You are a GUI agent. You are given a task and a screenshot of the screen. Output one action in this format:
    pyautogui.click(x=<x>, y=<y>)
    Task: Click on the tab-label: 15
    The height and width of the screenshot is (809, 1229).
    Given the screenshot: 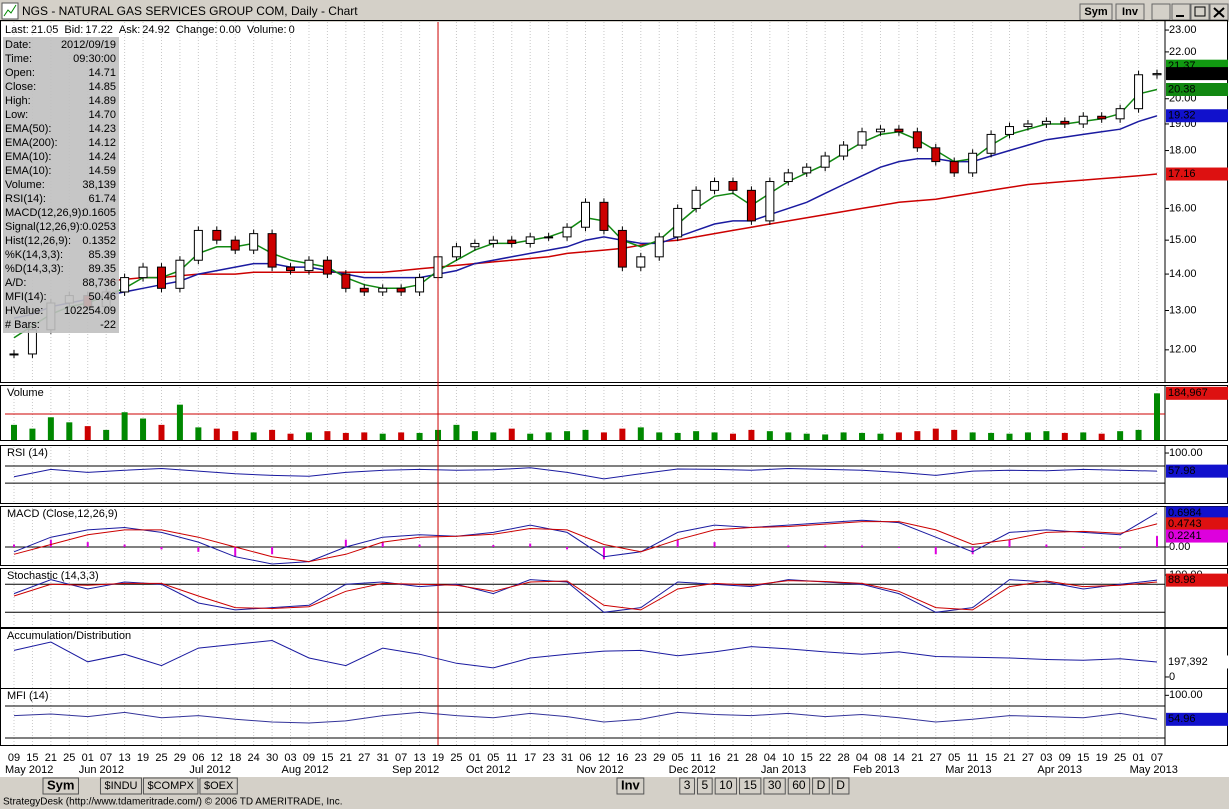 What is the action you would take?
    pyautogui.click(x=751, y=785)
    